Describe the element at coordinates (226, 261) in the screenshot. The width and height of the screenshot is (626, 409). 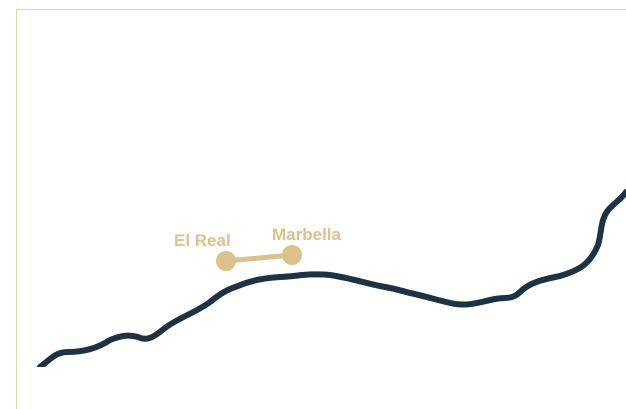
I see `el-real-marker` at that location.